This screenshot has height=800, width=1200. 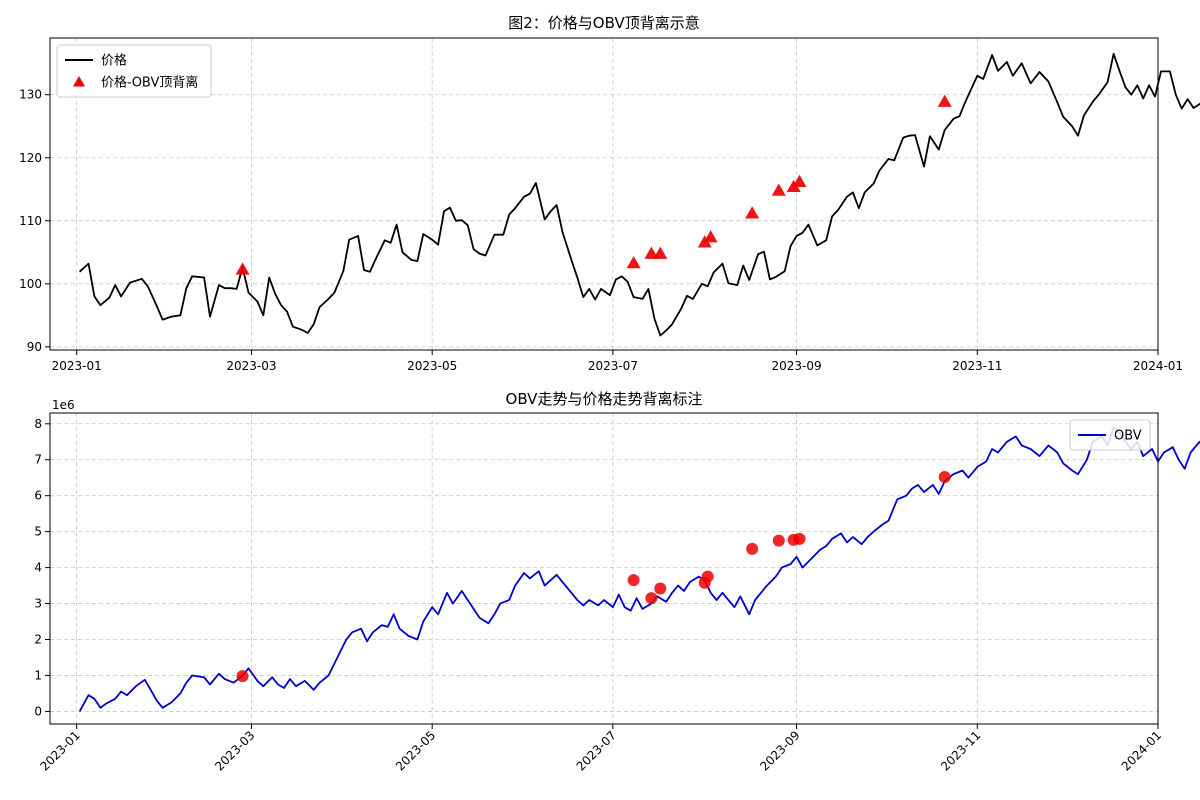 I want to click on obv-chart-title: OBV走势与价格走势背离标注, so click(x=604, y=399).